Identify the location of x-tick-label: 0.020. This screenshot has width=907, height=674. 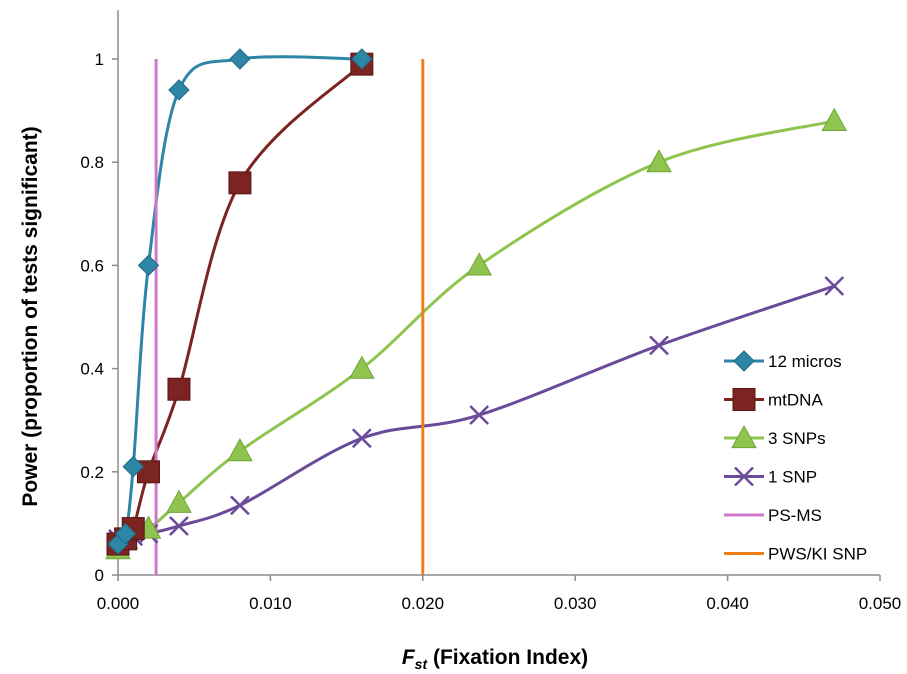
(423, 603).